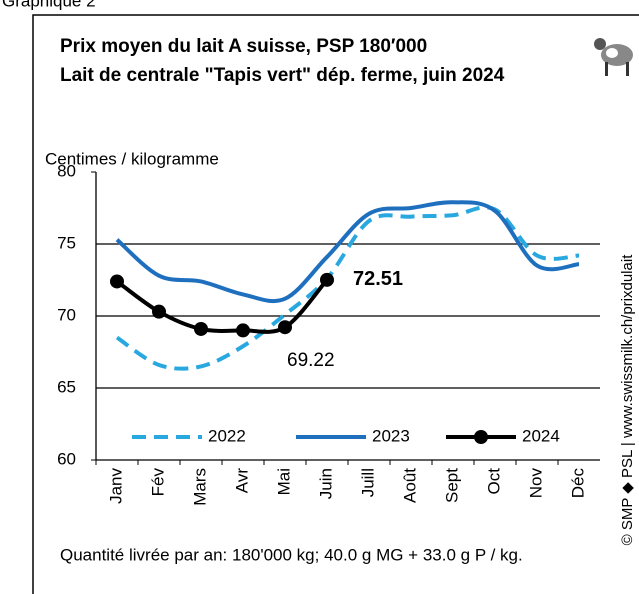 Image resolution: width=639 pixels, height=594 pixels. Describe the element at coordinates (493, 481) in the screenshot. I see `x-tick-label: Oct` at that location.